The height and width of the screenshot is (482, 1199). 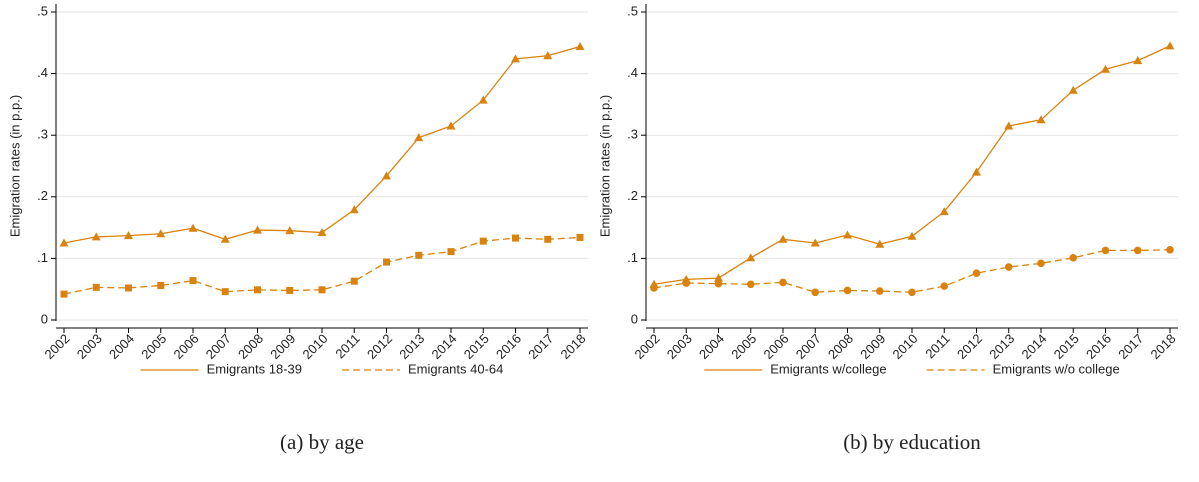 What do you see at coordinates (808, 346) in the screenshot?
I see `x-tick-label: 2007` at bounding box center [808, 346].